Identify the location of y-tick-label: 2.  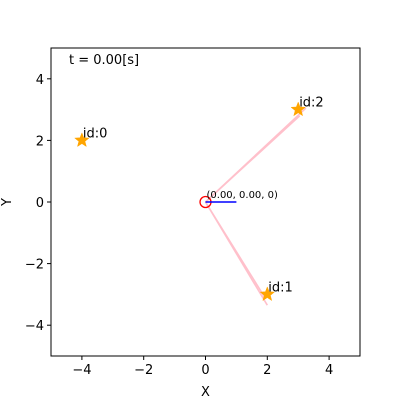
(40, 141).